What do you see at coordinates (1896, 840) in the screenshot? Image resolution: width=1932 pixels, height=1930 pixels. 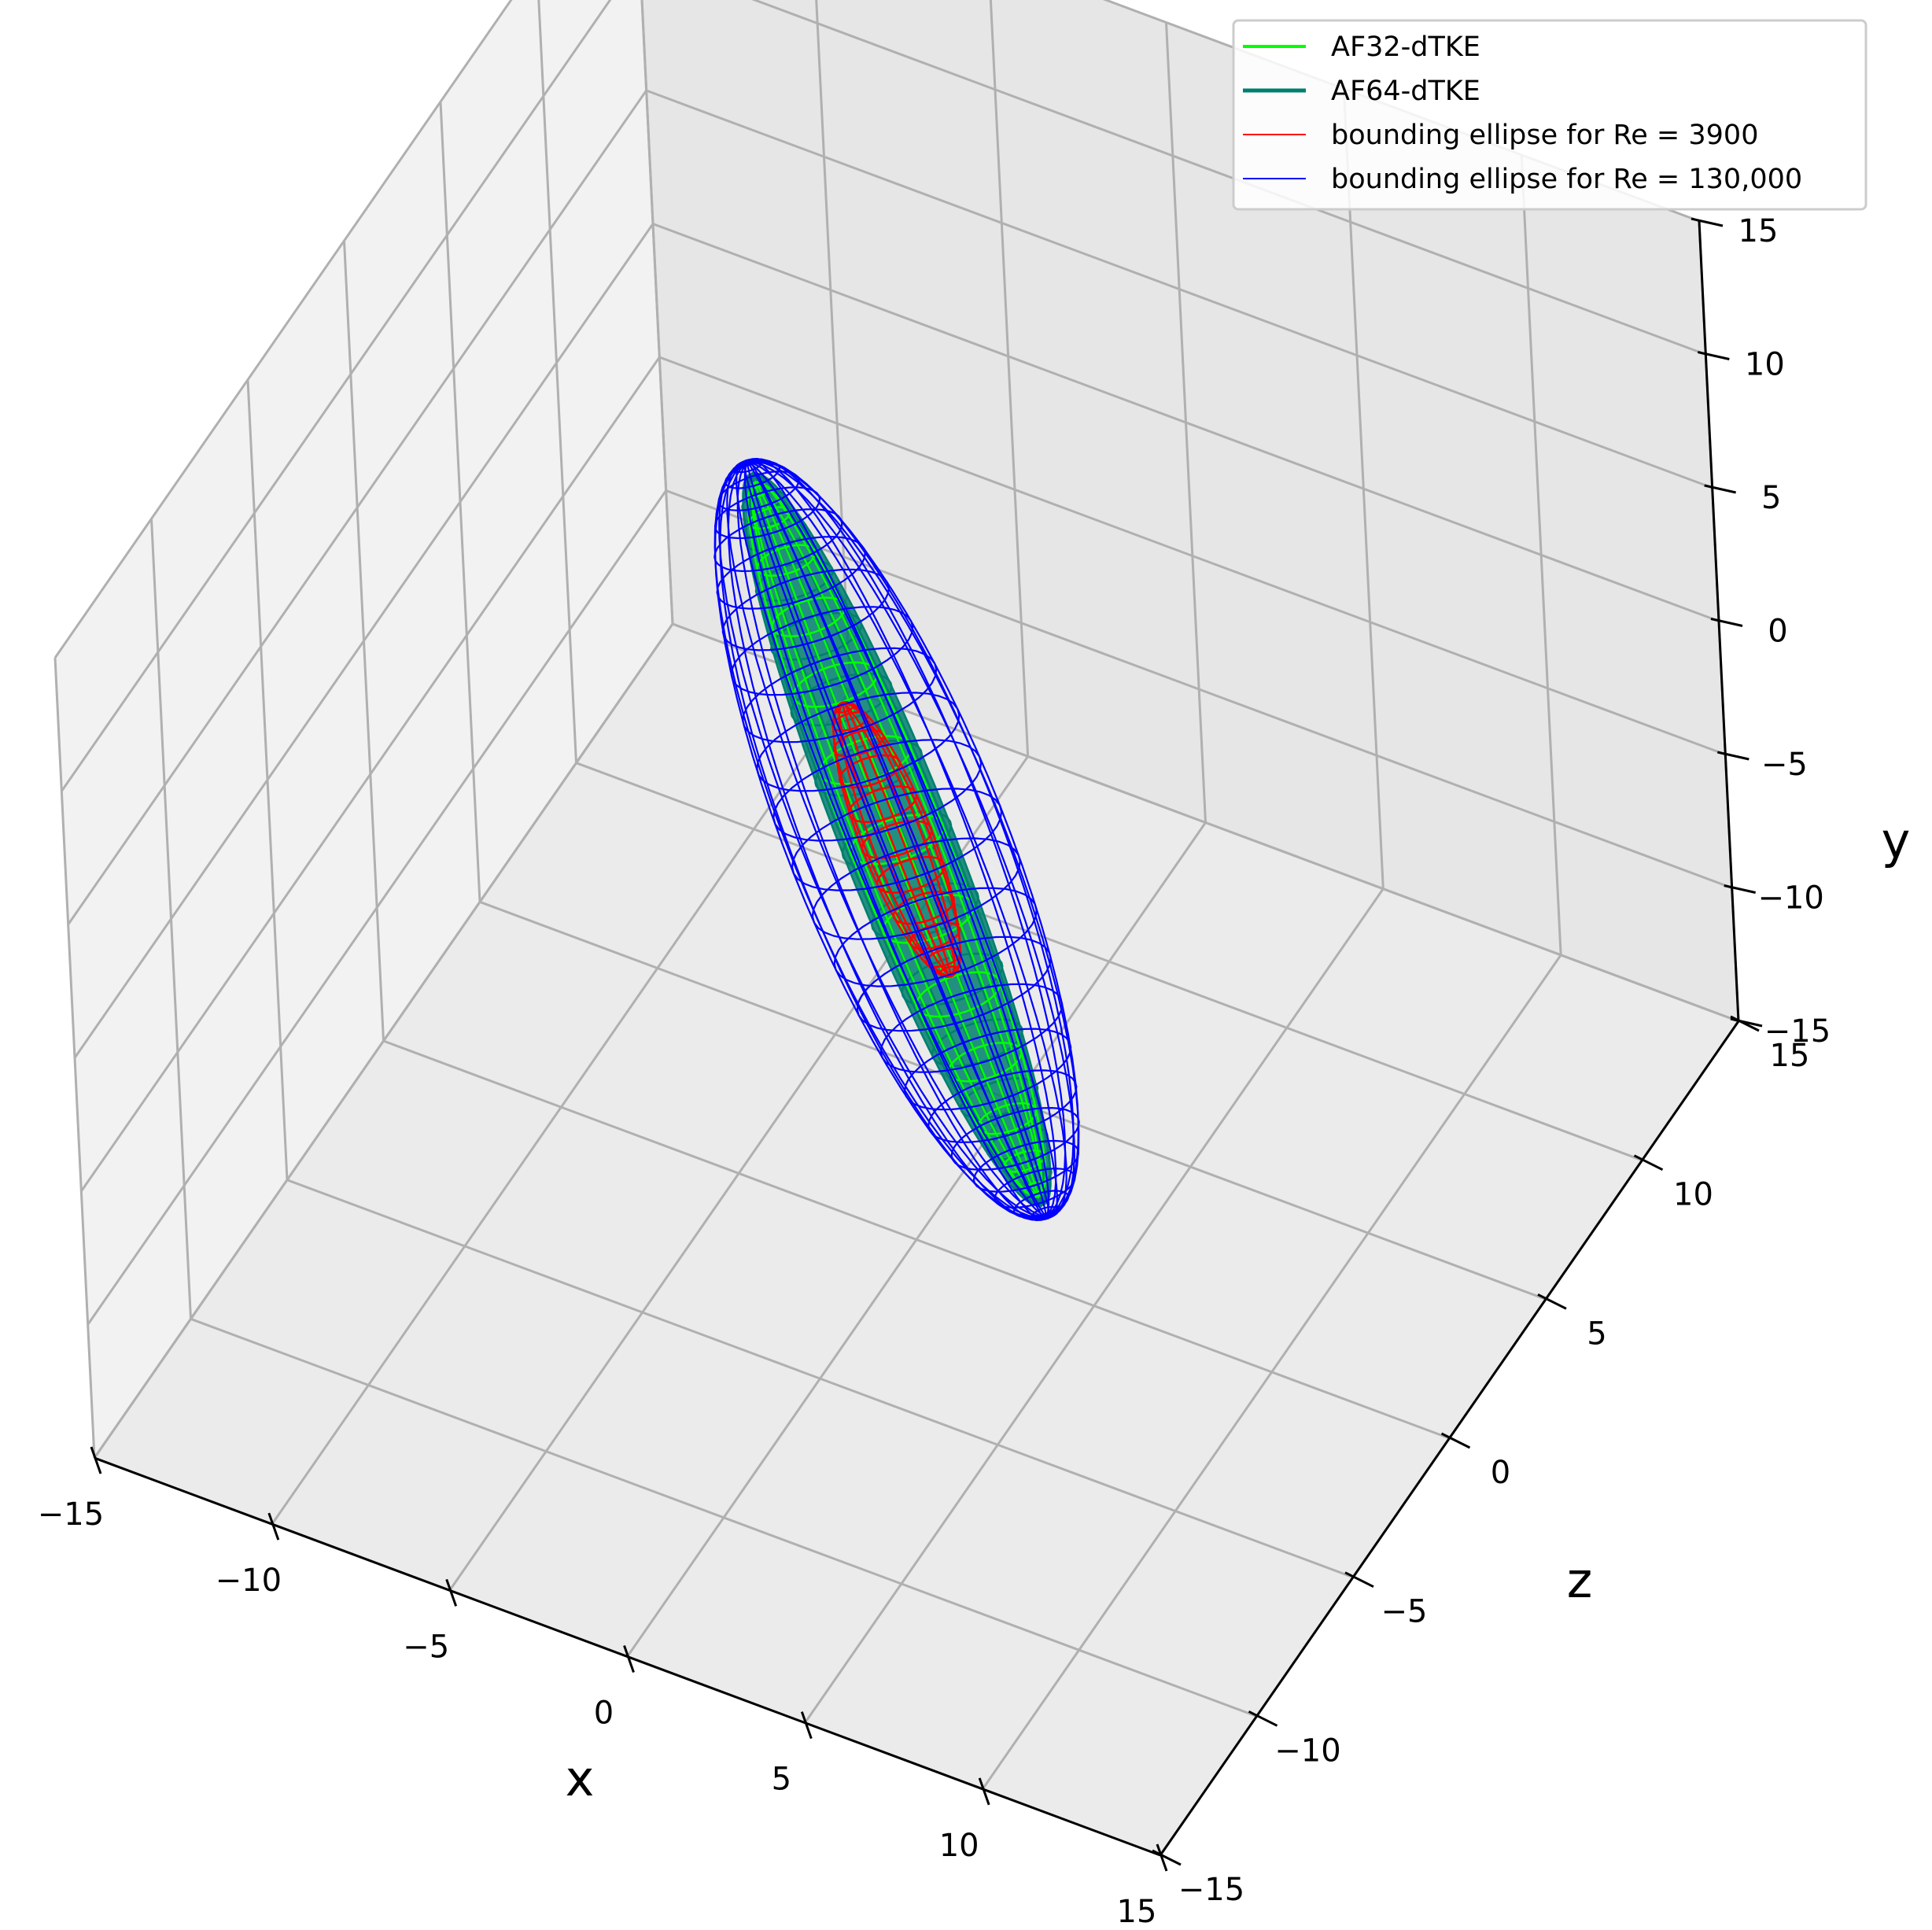 I see `y-axis-label: y` at bounding box center [1896, 840].